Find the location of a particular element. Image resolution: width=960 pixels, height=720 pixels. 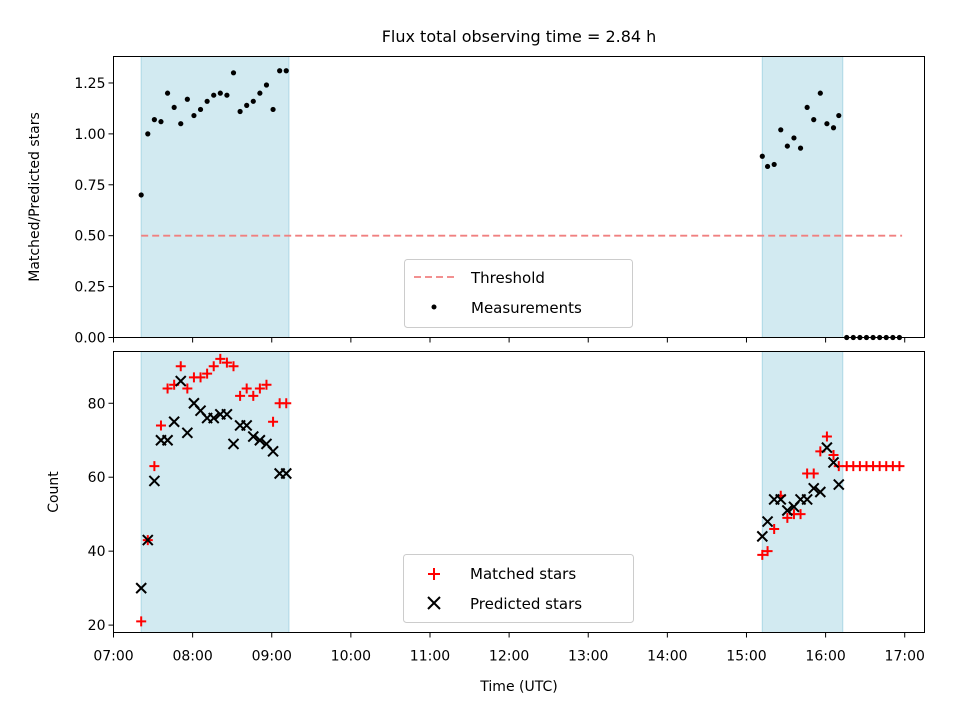

y-tick-label: 20 is located at coordinates (97, 626).